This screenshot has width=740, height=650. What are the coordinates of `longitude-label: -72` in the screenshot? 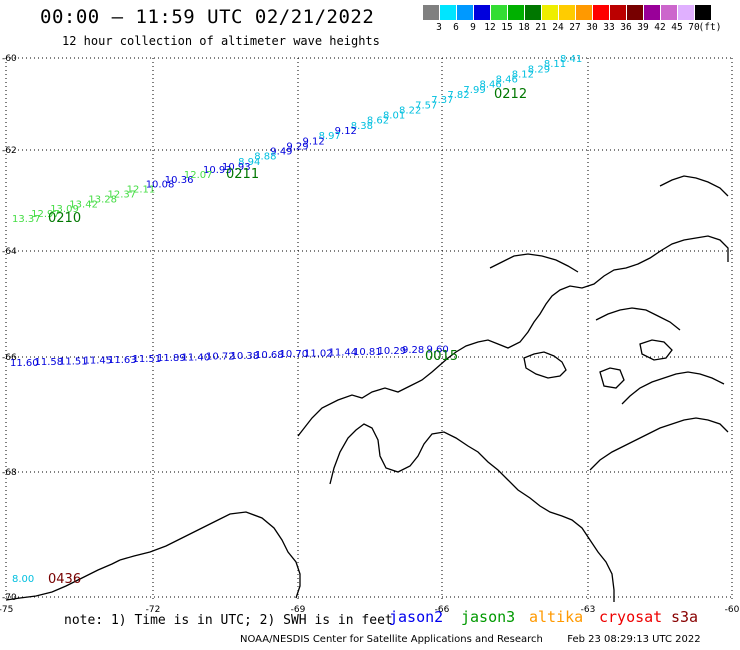 It's located at (153, 610).